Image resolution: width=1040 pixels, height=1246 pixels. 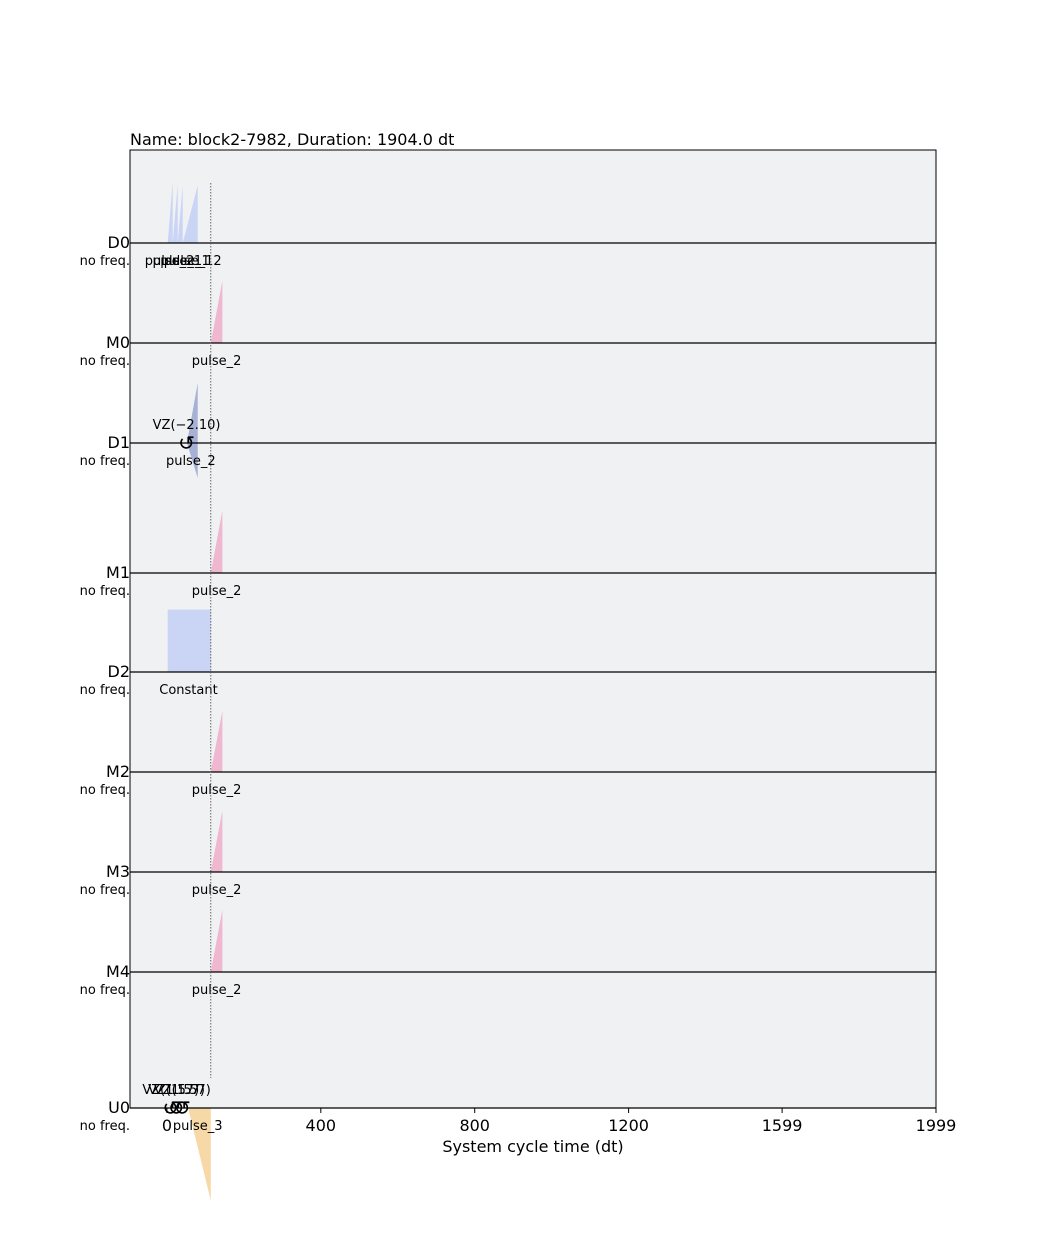 What do you see at coordinates (105, 990) in the screenshot?
I see `freq-label-M4: no freq.` at bounding box center [105, 990].